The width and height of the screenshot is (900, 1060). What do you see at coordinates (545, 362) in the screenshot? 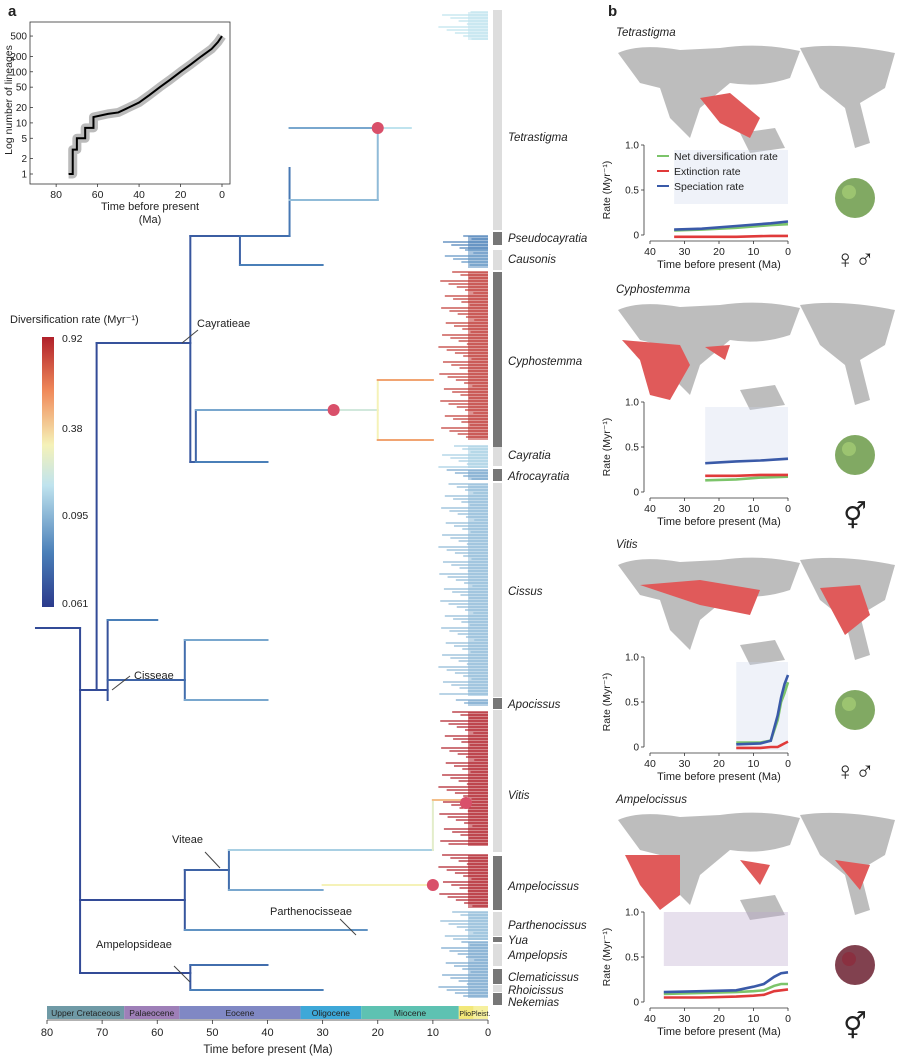
I see `clade-label: Cyphostemma` at bounding box center [545, 362].